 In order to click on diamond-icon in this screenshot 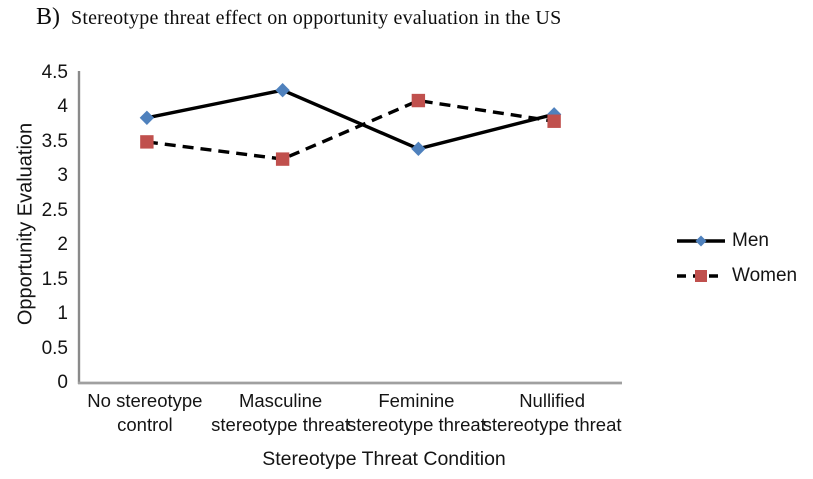, I will do `click(701, 241)`.